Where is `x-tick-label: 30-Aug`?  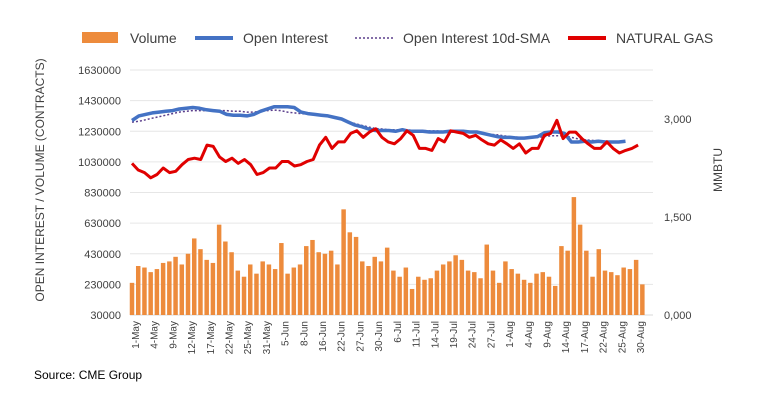 x-tick-label: 30-Aug is located at coordinates (641, 337).